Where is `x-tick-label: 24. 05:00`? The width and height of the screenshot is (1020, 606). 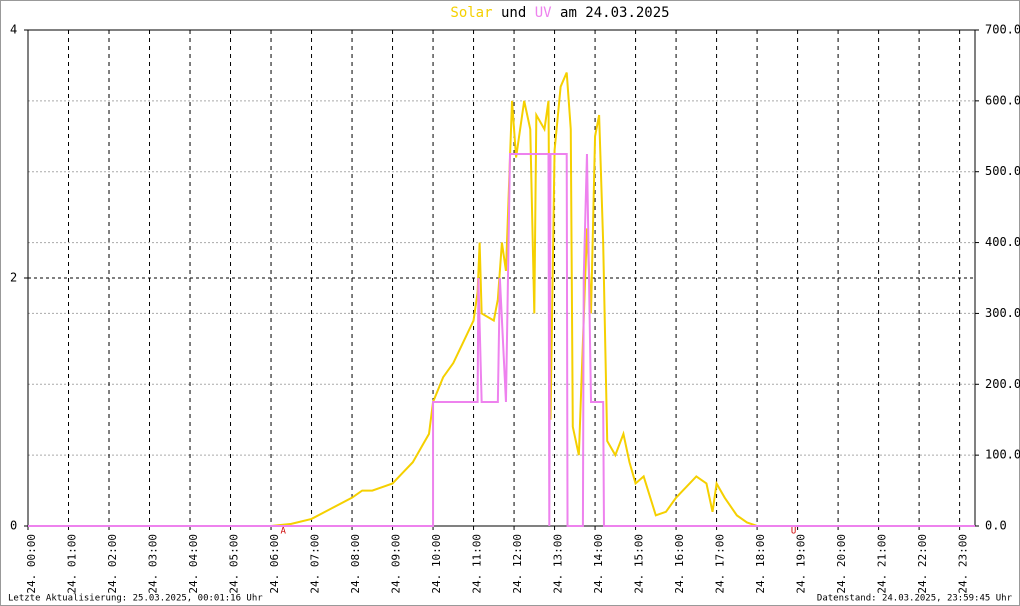 x-tick-label: 24. 05:00 is located at coordinates (234, 564).